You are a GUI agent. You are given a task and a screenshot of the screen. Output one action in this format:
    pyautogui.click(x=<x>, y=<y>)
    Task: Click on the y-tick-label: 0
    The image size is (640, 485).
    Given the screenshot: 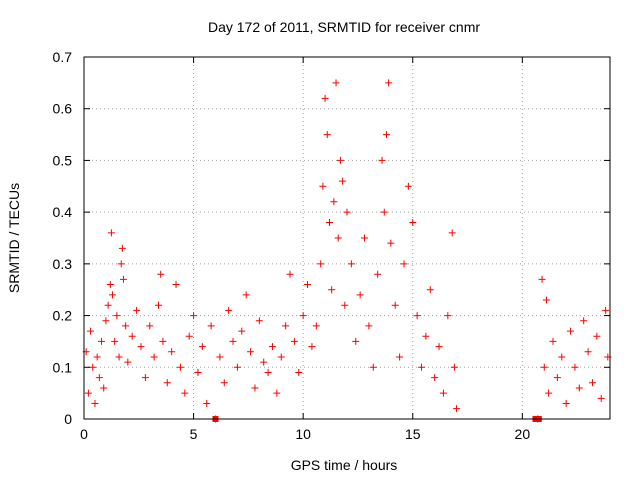 What is the action you would take?
    pyautogui.click(x=68, y=419)
    